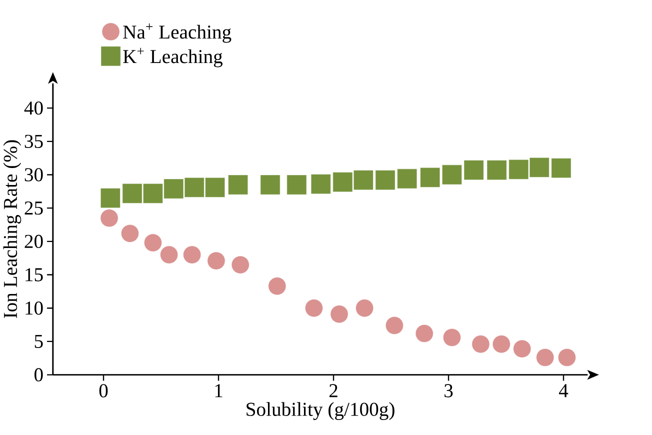 The width and height of the screenshot is (652, 435). I want to click on y-axis-title: Ion Leaching Rate (%), so click(12, 229).